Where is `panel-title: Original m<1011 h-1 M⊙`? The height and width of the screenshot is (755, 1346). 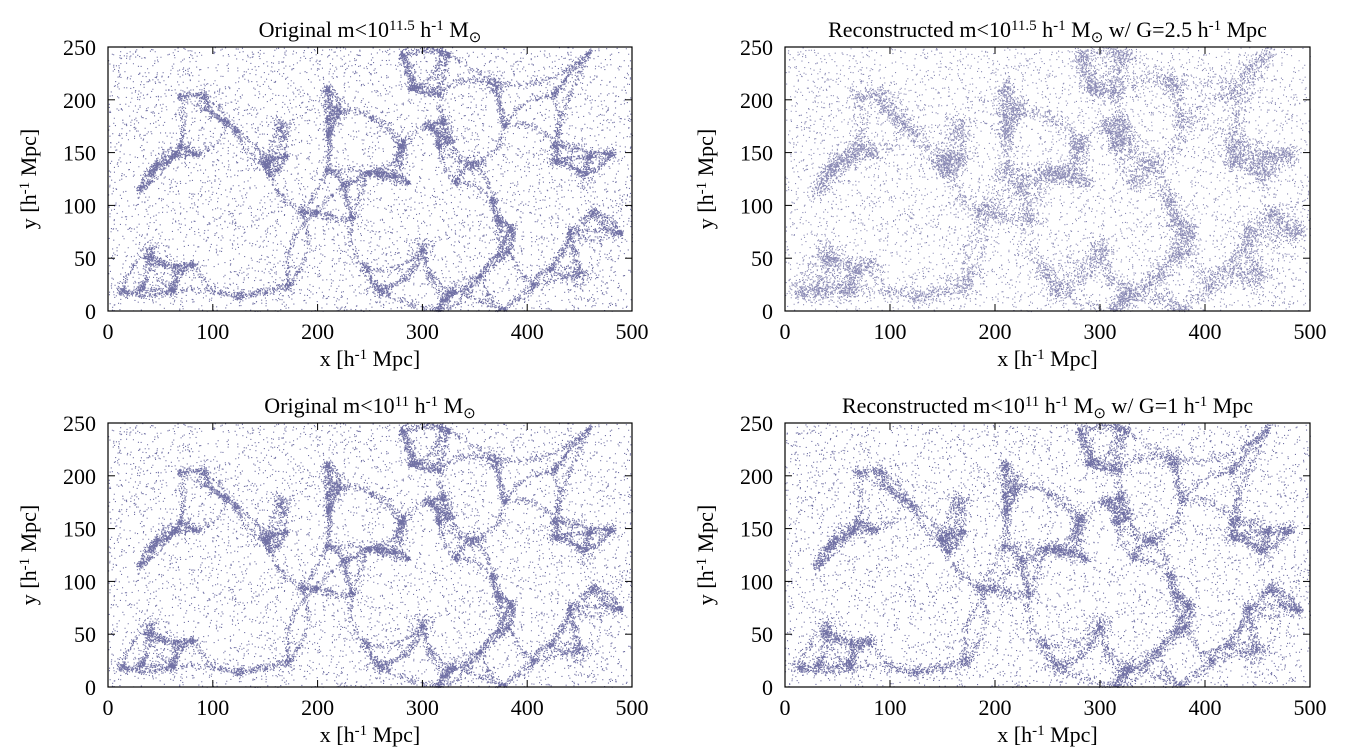 panel-title: Original m<1011 h-1 M⊙ is located at coordinates (369, 407).